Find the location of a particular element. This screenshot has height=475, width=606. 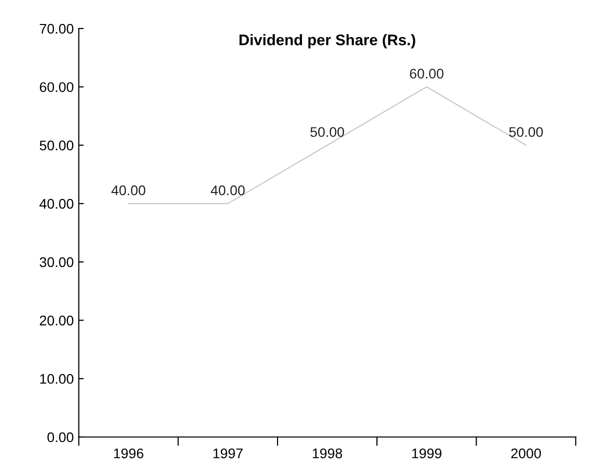

y-tick-label: 70.00 is located at coordinates (57, 29).